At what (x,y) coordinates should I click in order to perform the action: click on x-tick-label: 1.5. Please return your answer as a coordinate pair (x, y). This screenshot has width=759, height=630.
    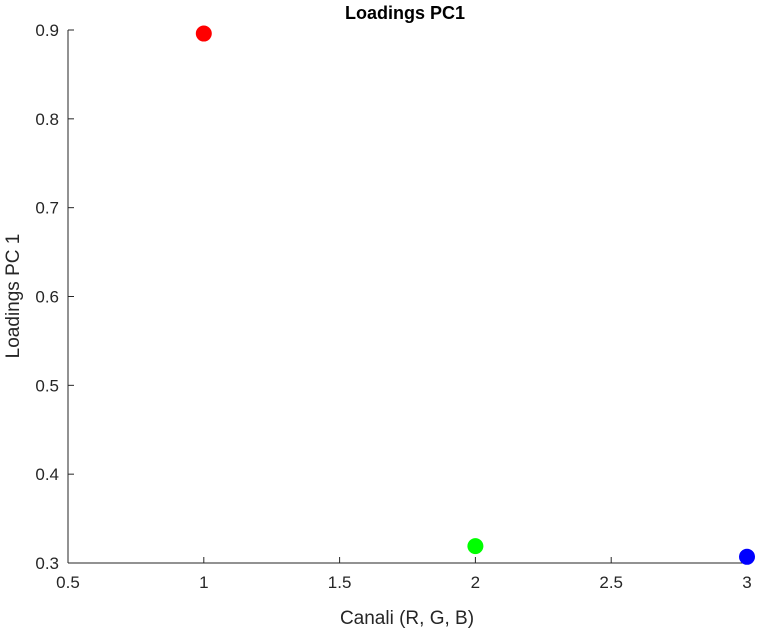
    Looking at the image, I should click on (340, 582).